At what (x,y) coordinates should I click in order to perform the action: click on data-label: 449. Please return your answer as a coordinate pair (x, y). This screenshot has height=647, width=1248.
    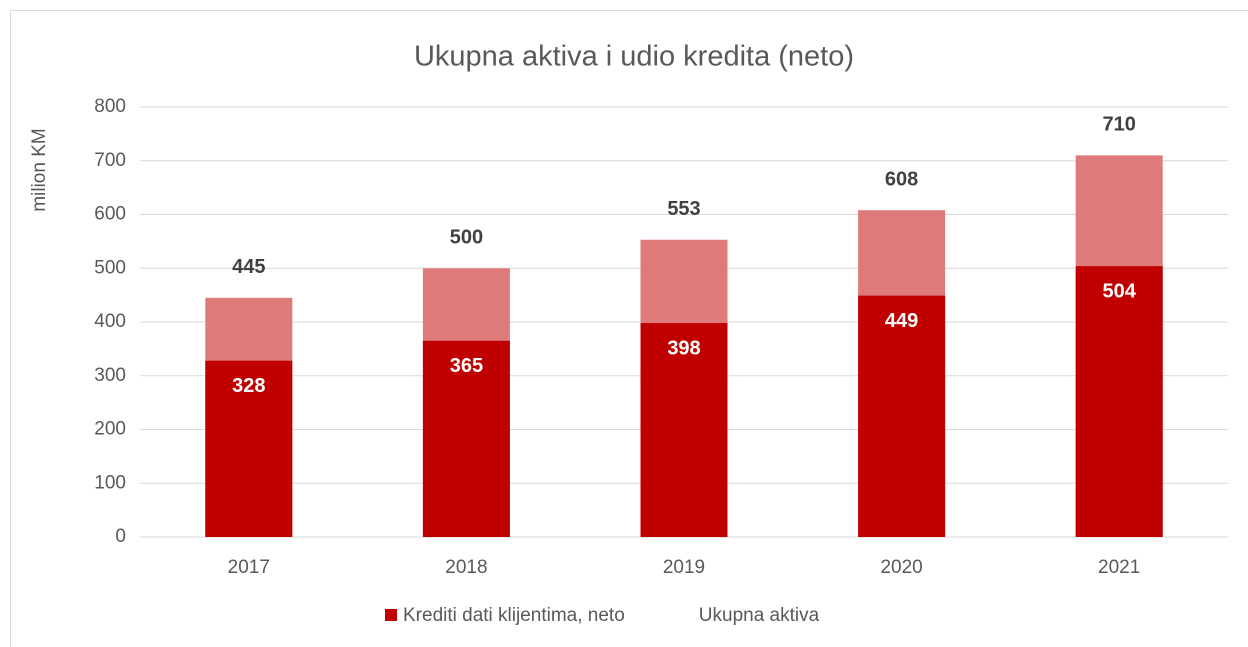
    Looking at the image, I should click on (901, 321).